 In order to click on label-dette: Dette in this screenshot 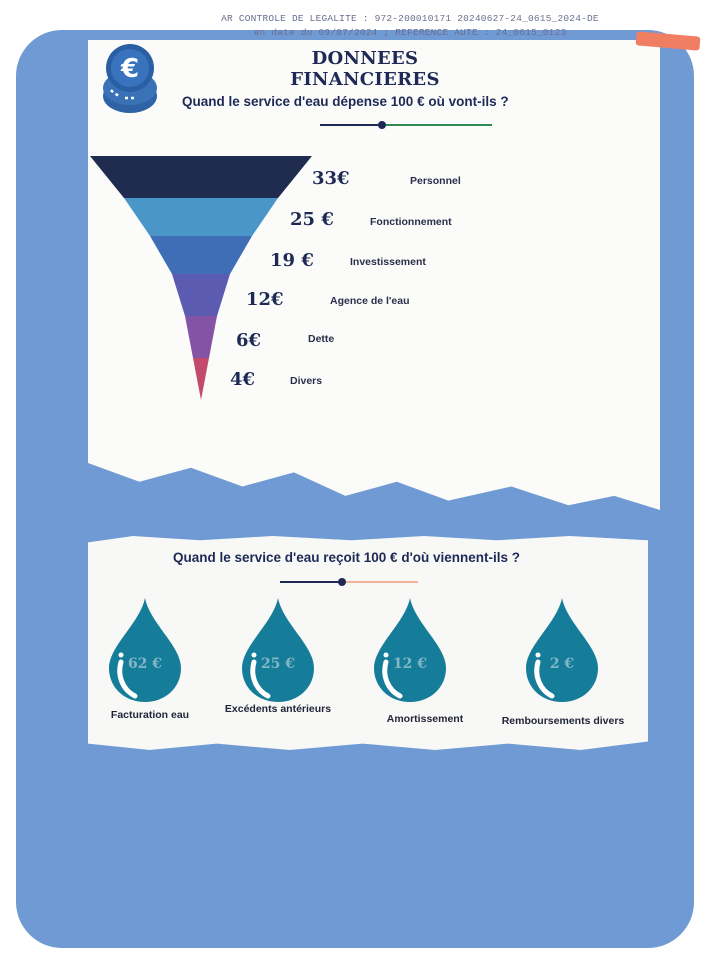, I will do `click(321, 339)`.